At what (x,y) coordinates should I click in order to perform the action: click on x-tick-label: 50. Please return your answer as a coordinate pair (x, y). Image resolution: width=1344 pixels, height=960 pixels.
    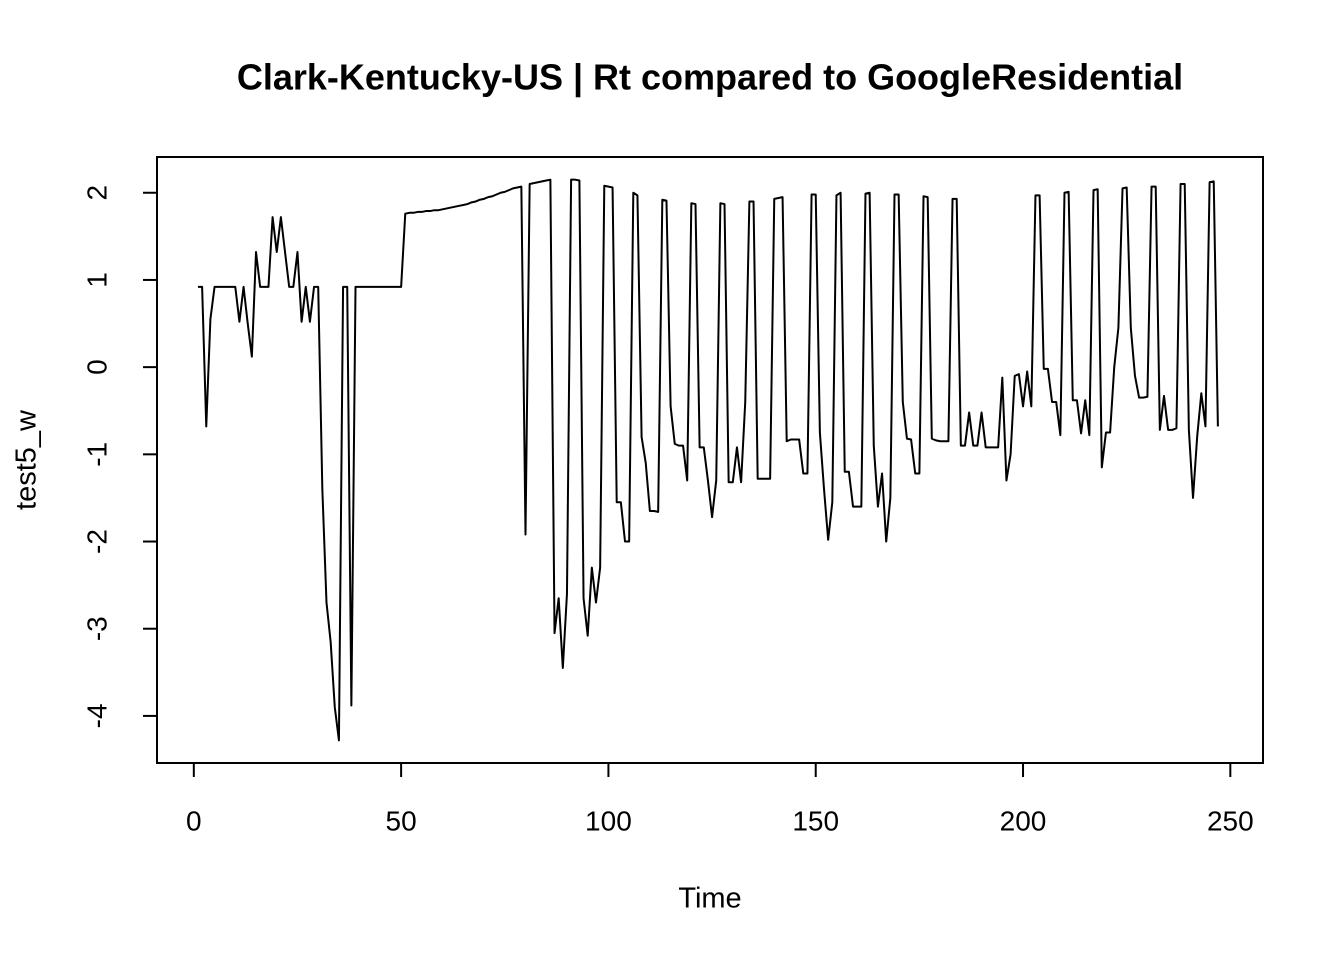
    Looking at the image, I should click on (401, 820).